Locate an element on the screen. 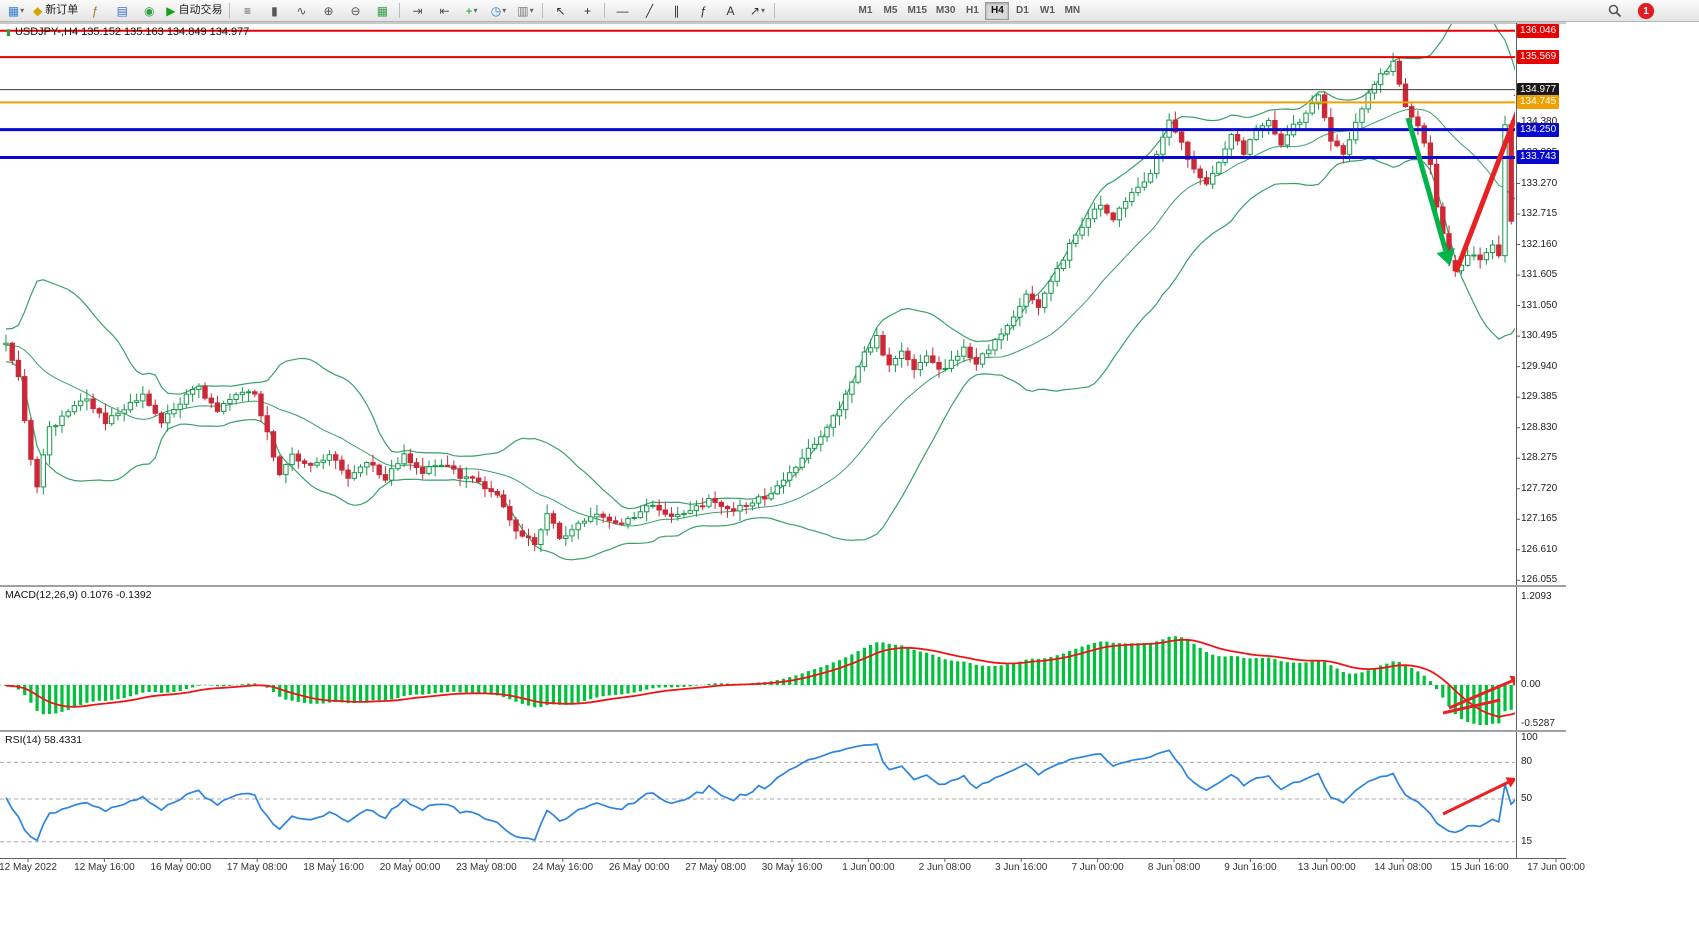 The height and width of the screenshot is (949, 1699). text-button: A is located at coordinates (730, 11).